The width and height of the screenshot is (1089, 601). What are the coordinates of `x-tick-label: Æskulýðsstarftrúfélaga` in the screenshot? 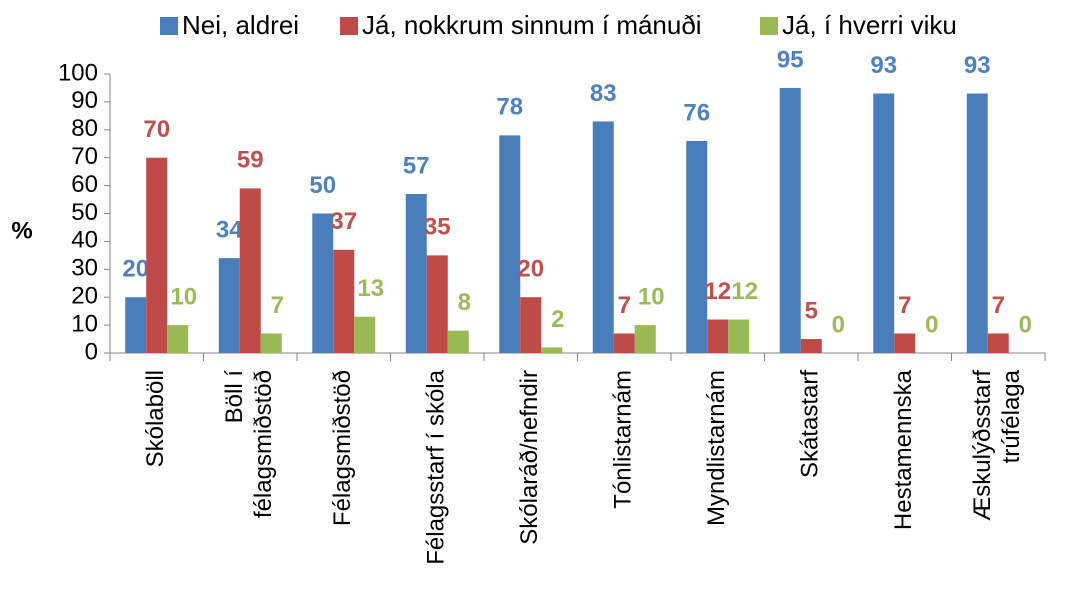 It's located at (997, 444).